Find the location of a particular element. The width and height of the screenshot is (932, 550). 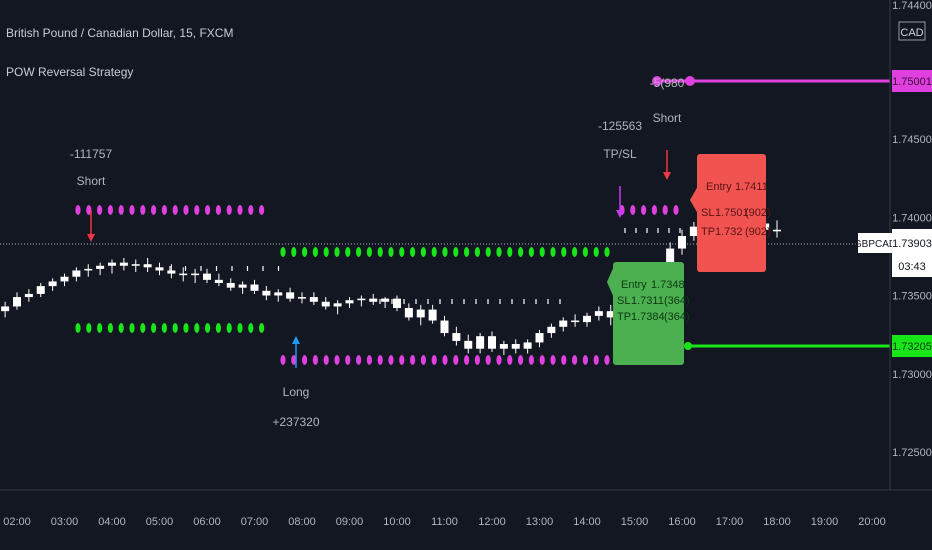

short-entry-value: 1.7411 is located at coordinates (751, 187).